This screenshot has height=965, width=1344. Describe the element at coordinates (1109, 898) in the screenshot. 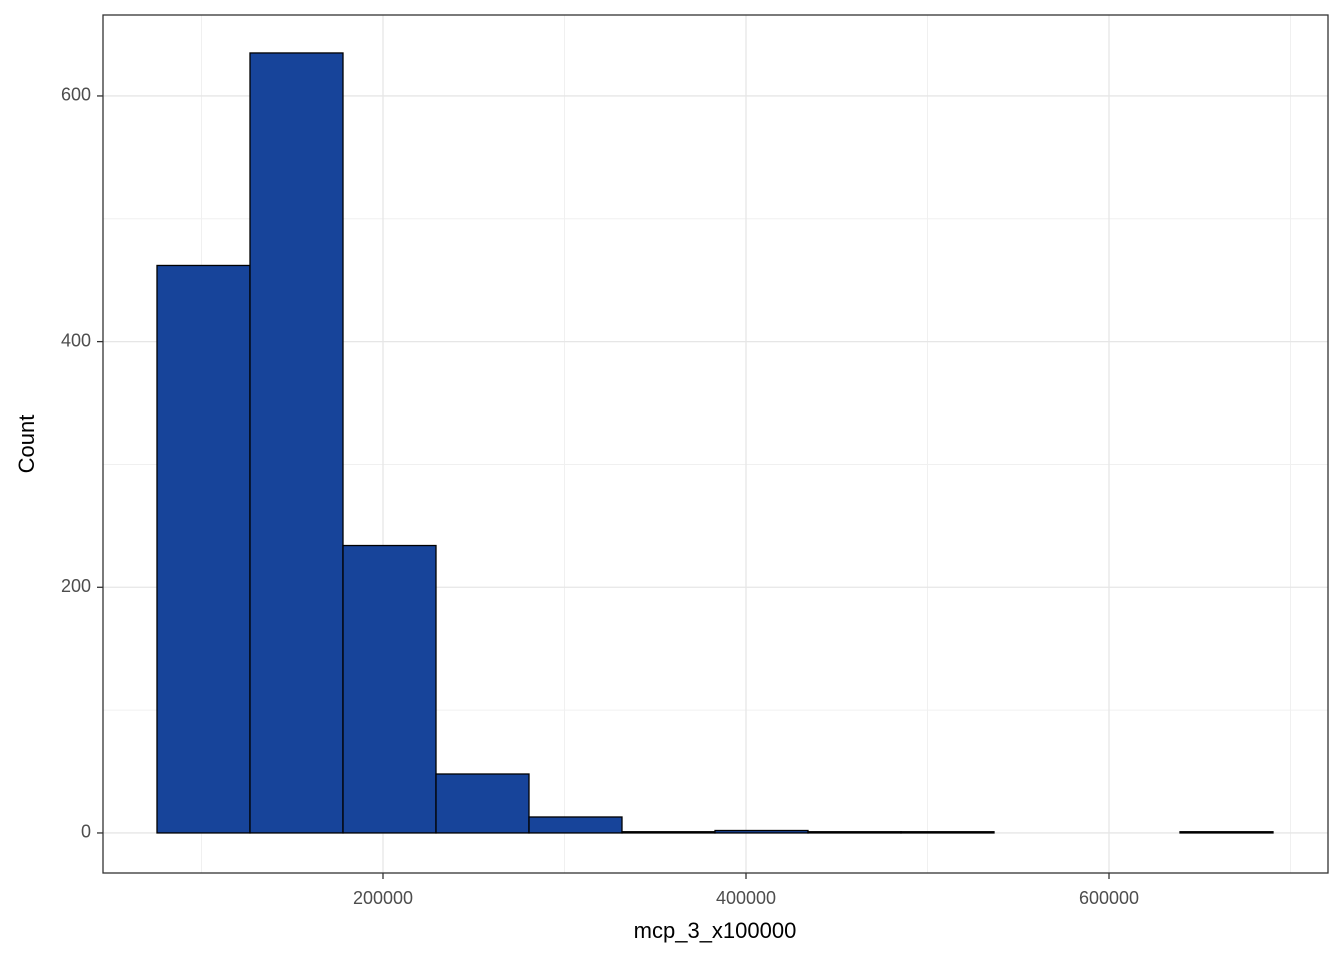

I see `x-tick-label: 600000` at that location.